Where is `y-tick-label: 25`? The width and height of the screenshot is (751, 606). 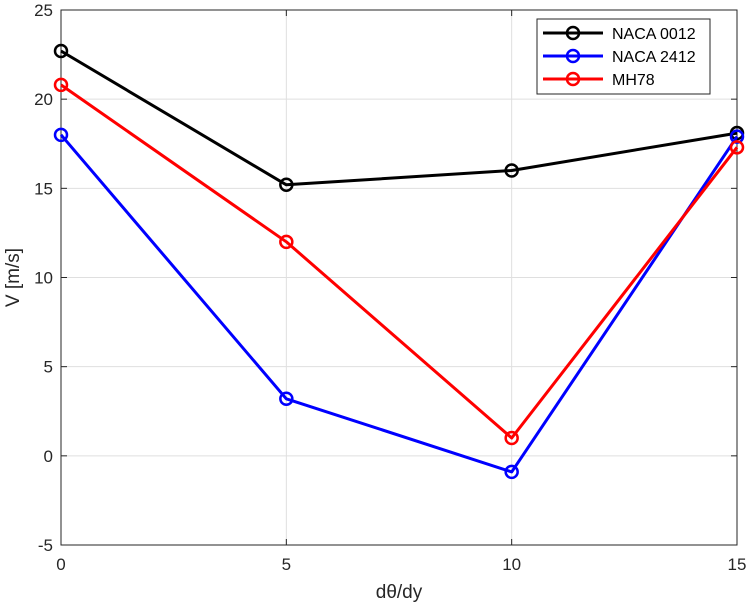 y-tick-label: 25 is located at coordinates (43, 10).